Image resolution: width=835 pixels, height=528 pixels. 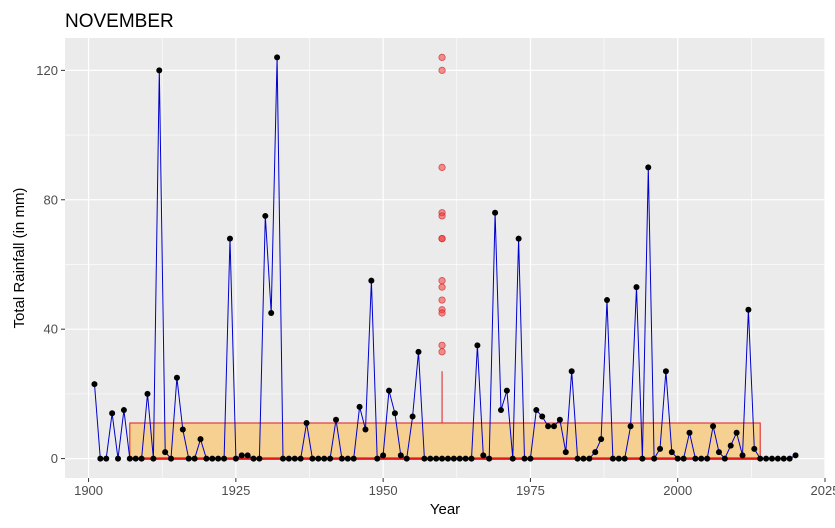 I want to click on x-tick-label: 1975, so click(x=530, y=490).